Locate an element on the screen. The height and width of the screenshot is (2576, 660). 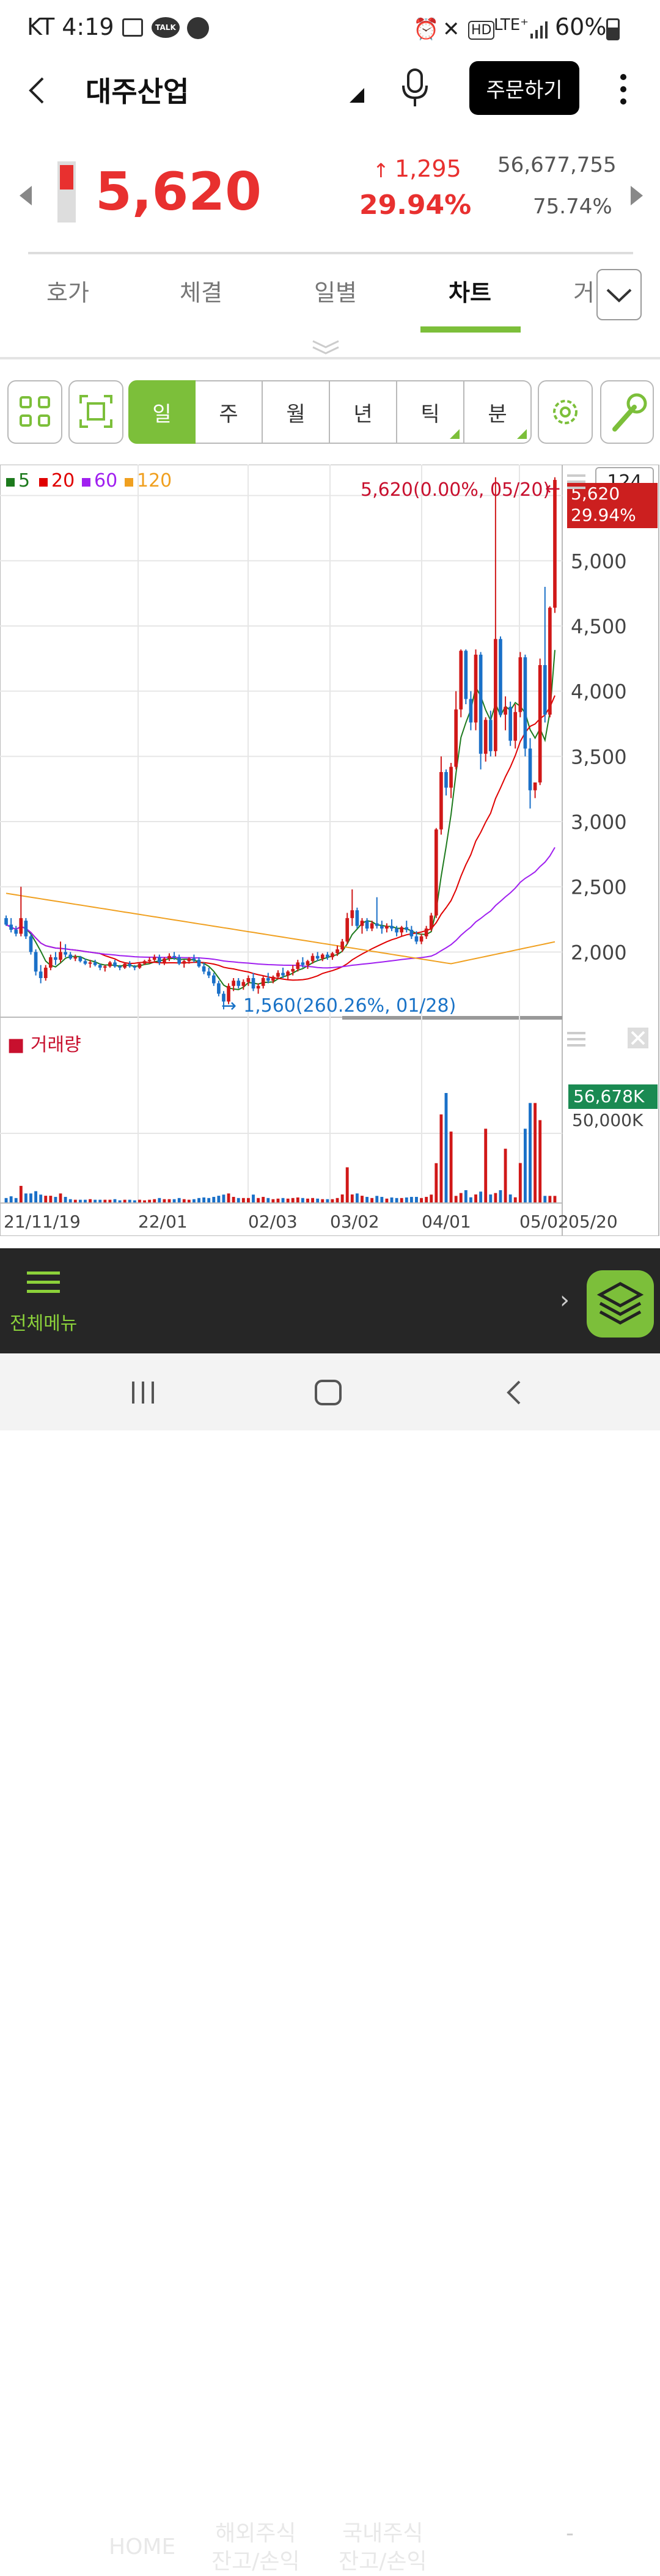
stock-dropdown-icon is located at coordinates (356, 96).